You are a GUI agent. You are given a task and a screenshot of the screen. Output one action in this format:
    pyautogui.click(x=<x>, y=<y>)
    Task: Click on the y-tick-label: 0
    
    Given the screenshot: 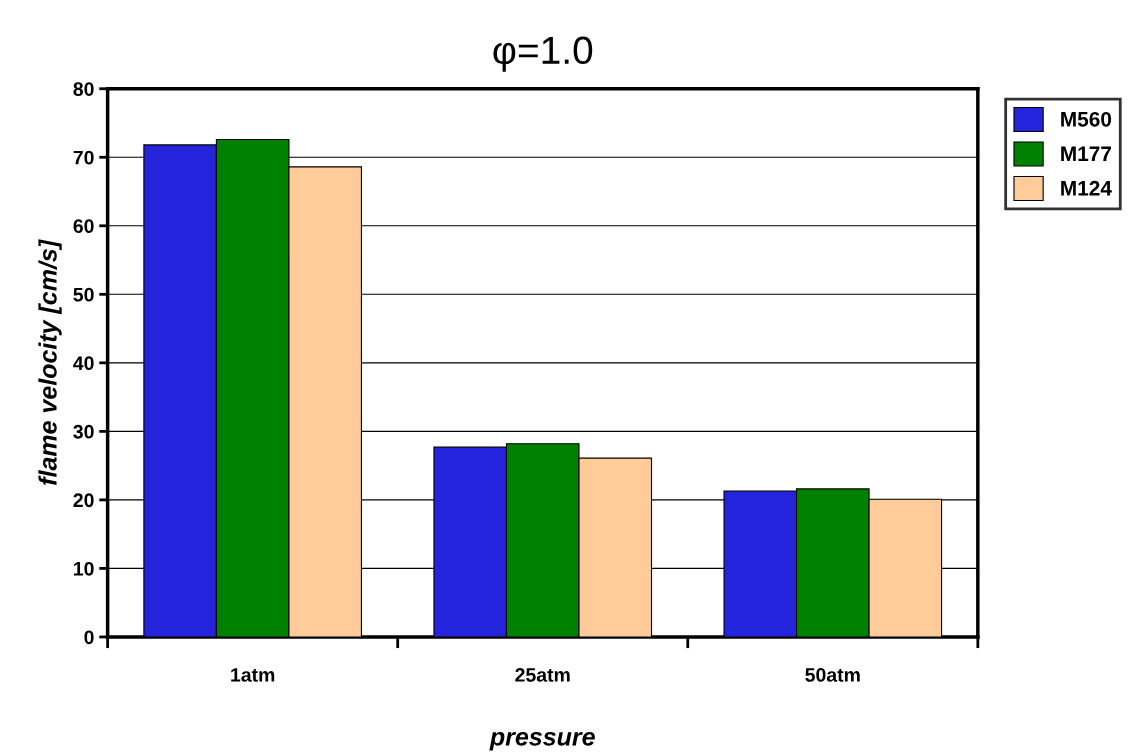 What is the action you would take?
    pyautogui.click(x=89, y=637)
    